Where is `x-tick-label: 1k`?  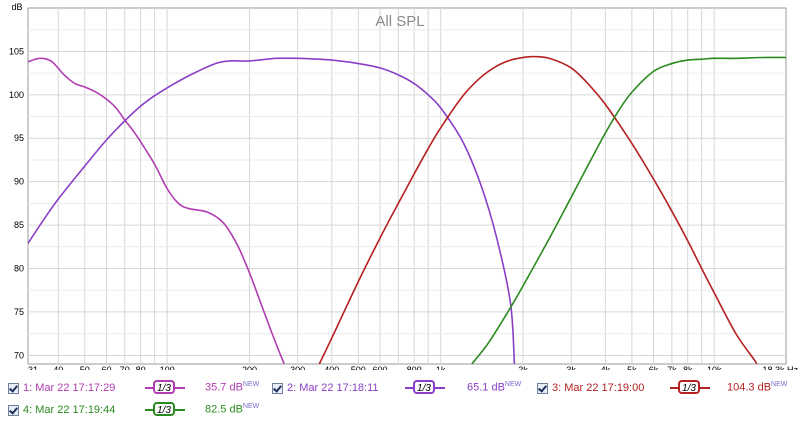
x-tick-label: 1k is located at coordinates (441, 367).